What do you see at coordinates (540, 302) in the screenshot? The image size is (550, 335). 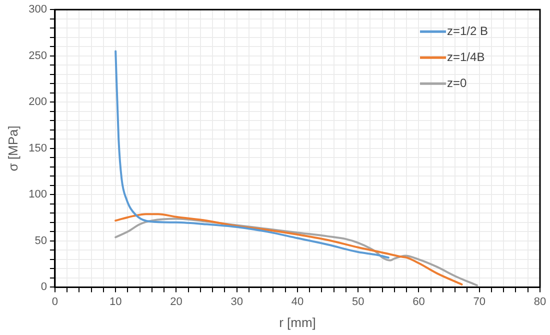 I see `x-tick-label: 80` at bounding box center [540, 302].